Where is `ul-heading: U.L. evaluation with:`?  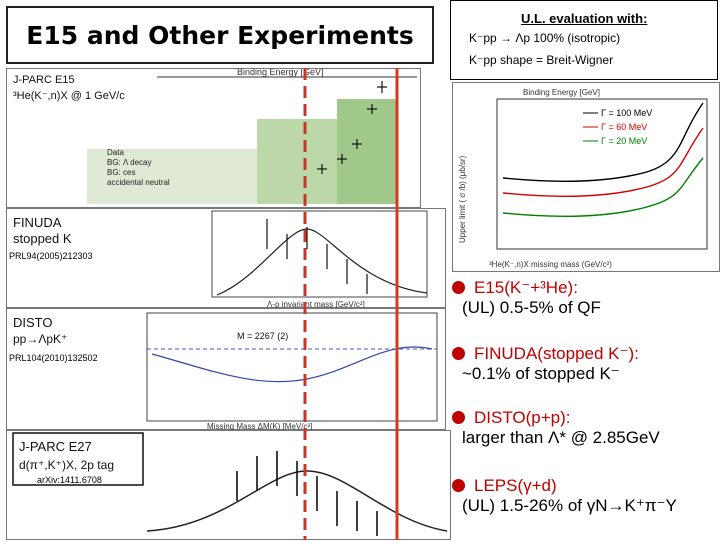 ul-heading: U.L. evaluation with: is located at coordinates (584, 18).